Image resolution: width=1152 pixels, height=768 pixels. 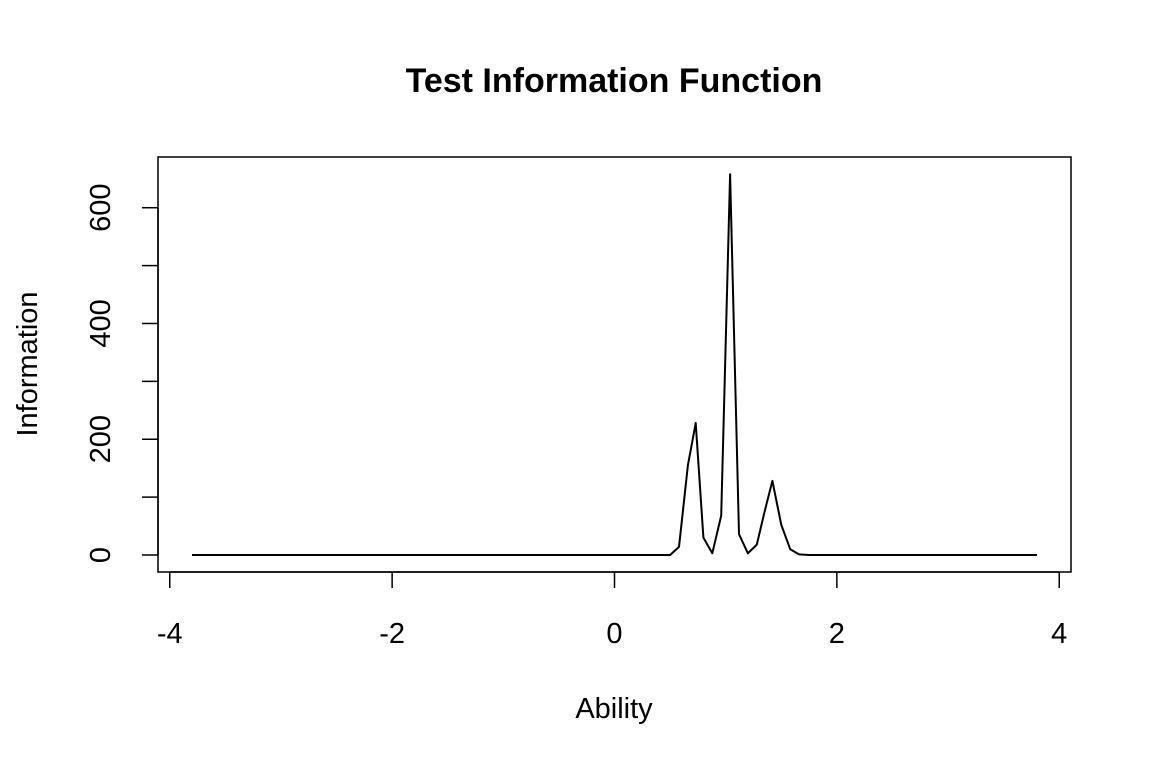 What do you see at coordinates (614, 81) in the screenshot?
I see `chart-title: Test Information Function` at bounding box center [614, 81].